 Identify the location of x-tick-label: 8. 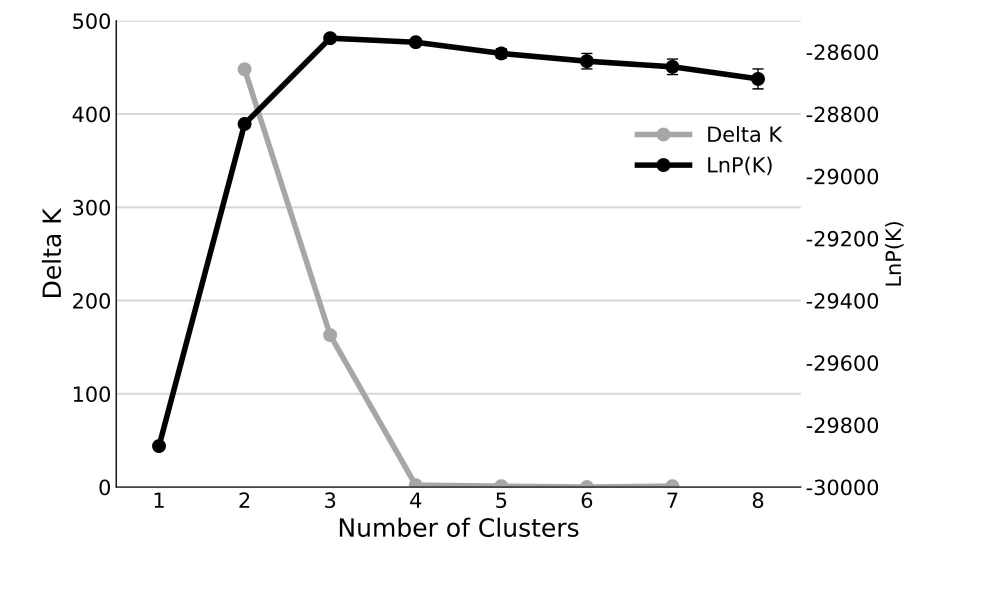
(758, 500).